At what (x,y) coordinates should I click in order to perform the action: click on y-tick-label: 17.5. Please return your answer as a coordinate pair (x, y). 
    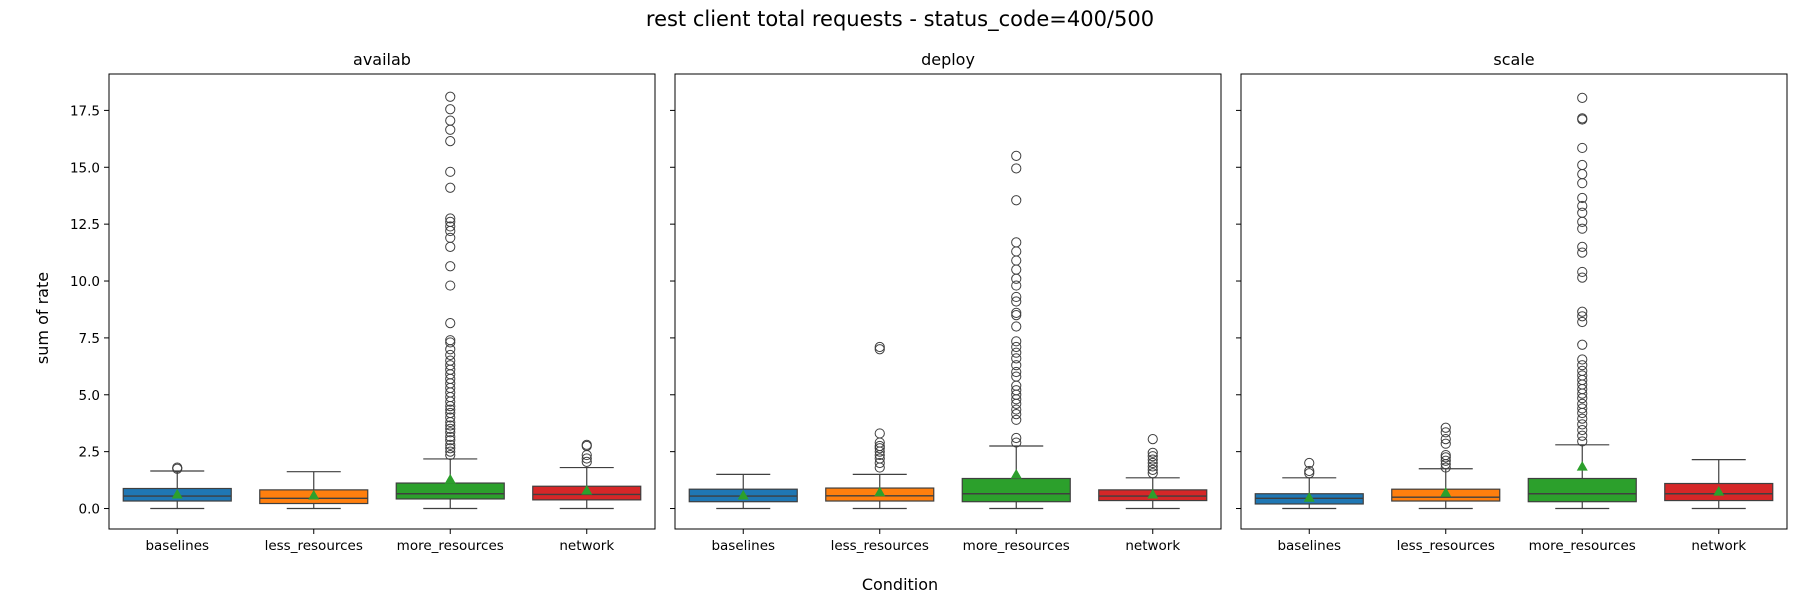
    Looking at the image, I should click on (85, 111).